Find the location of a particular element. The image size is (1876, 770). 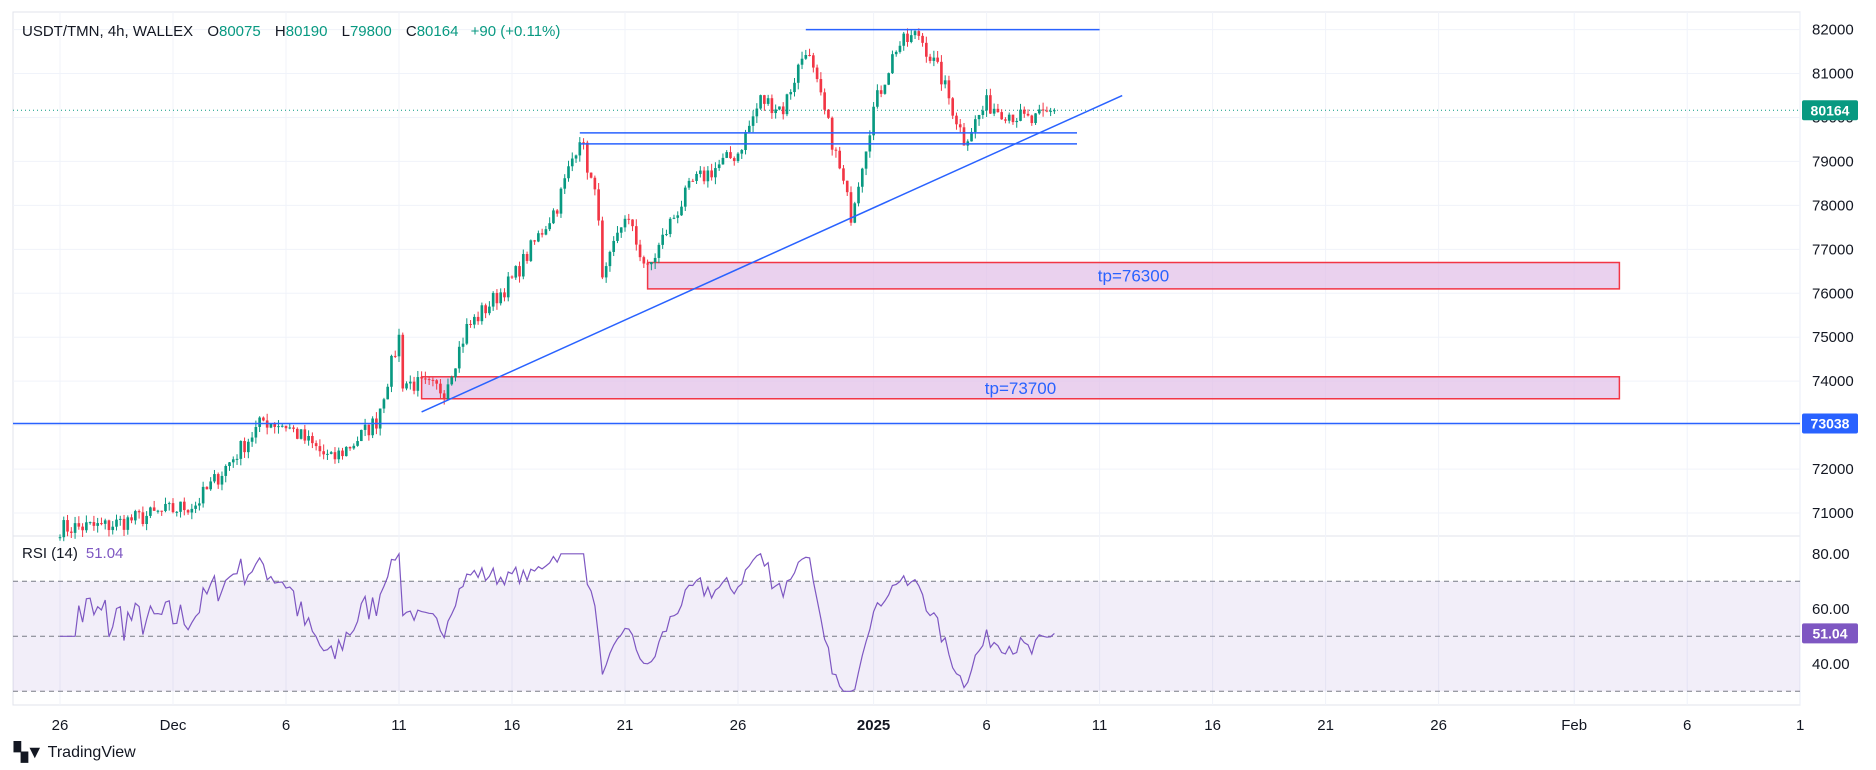

close-label: C is located at coordinates (411, 31).